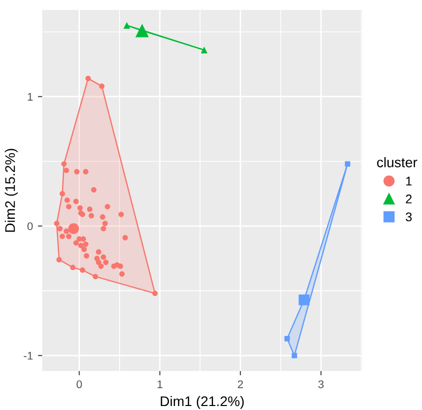 The image size is (422, 410). I want to click on legend-label: 3, so click(409, 217).